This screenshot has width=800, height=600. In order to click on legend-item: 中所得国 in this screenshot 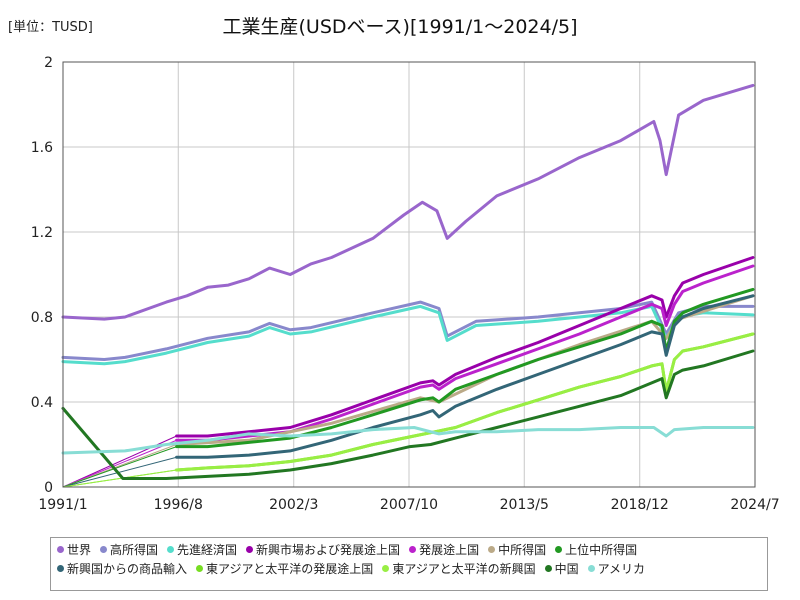, I will do `click(517, 550)`.